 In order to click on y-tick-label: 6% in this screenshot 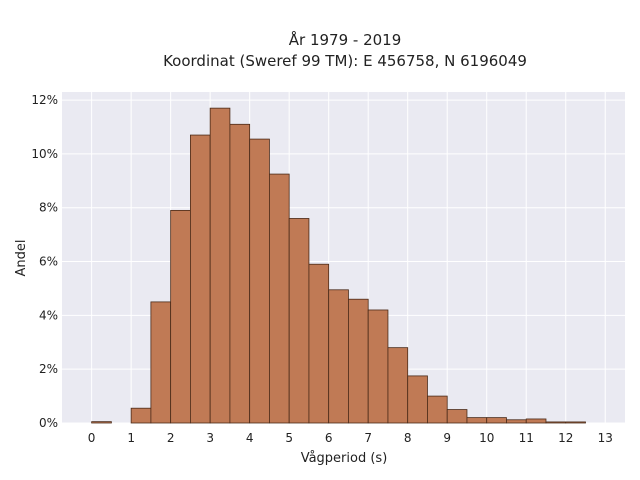, I will do `click(48, 262)`.